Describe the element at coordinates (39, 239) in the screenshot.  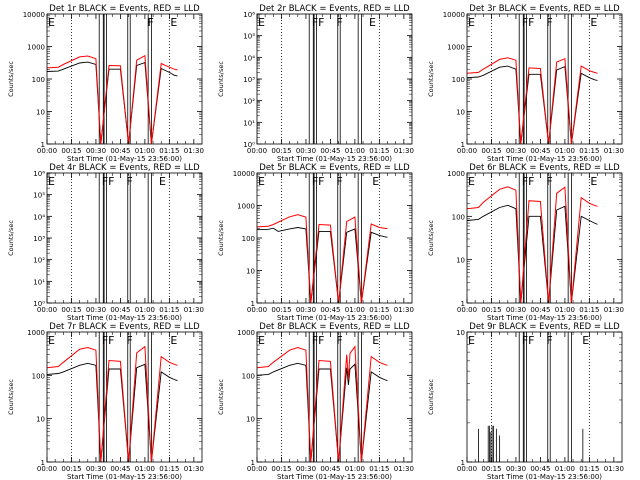
I see `y-tick-label: 10³` at that location.